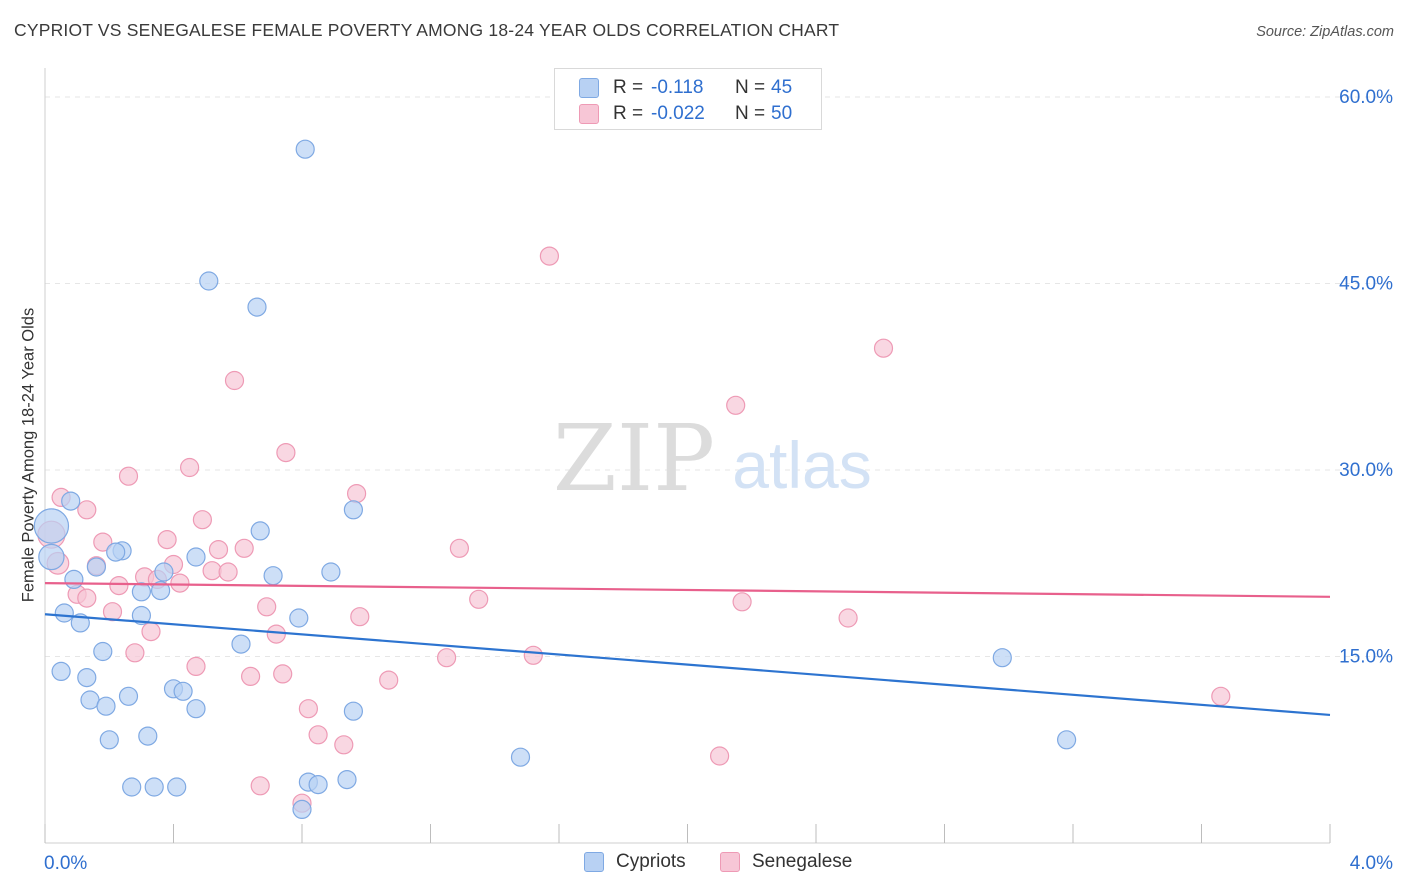  What do you see at coordinates (1366, 470) in the screenshot?
I see `y-tick-label-1: 30.0%` at bounding box center [1366, 470].